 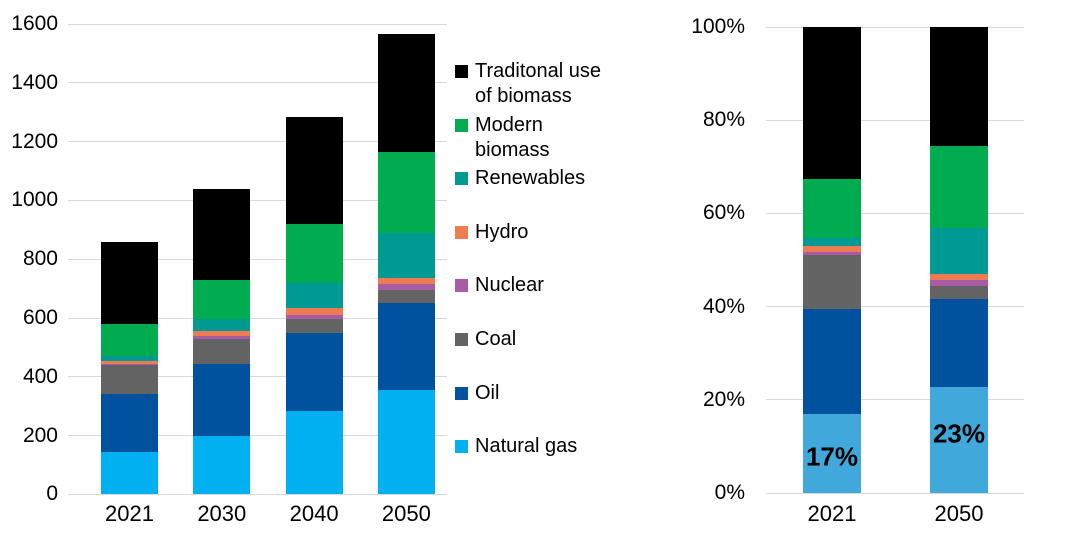 I want to click on x-axis-category-label: 2030, so click(x=222, y=513).